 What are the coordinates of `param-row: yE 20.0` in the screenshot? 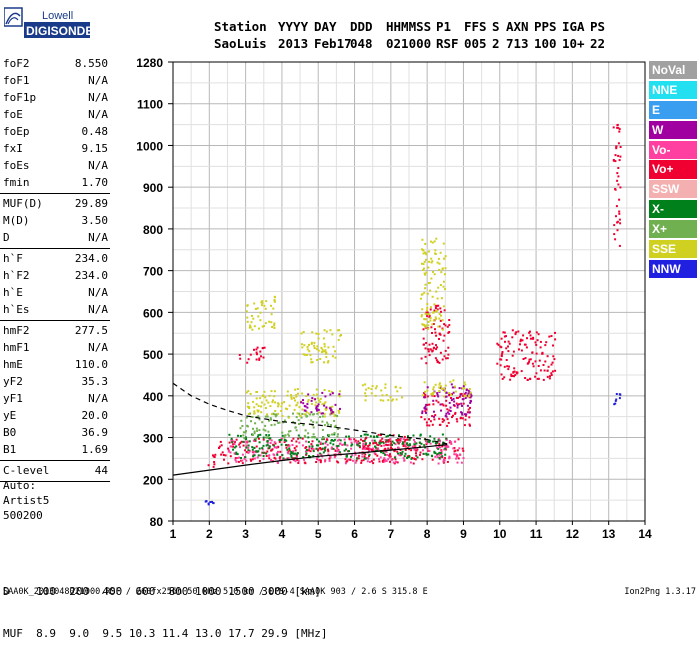 It's located at (55, 415).